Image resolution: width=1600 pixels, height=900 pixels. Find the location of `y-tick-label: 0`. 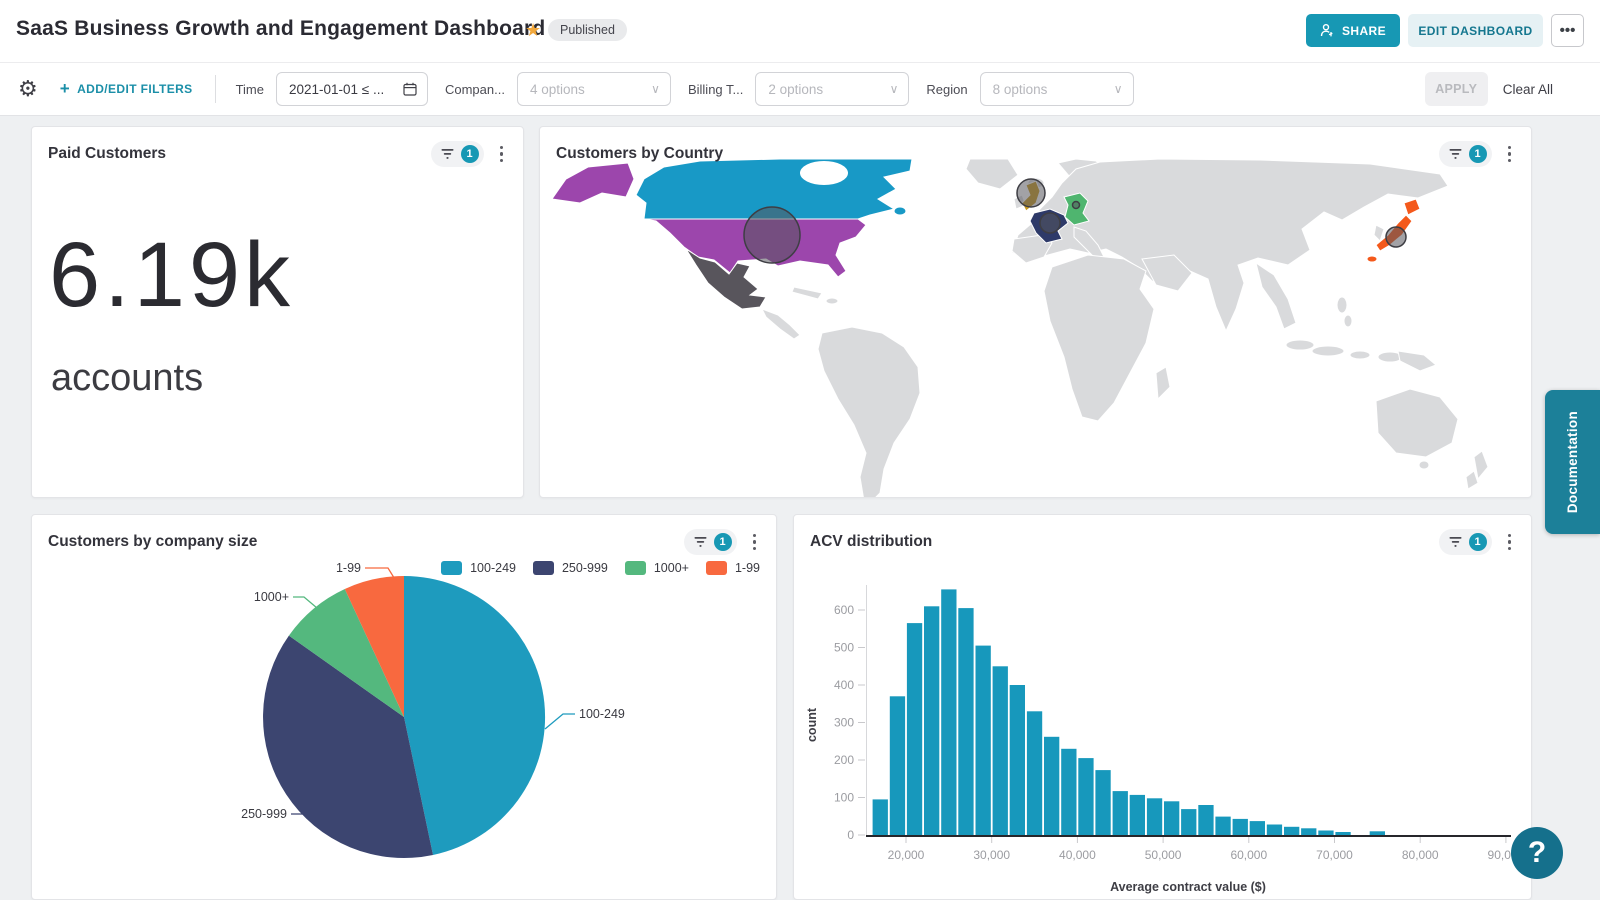

y-tick-label: 0 is located at coordinates (850, 835).